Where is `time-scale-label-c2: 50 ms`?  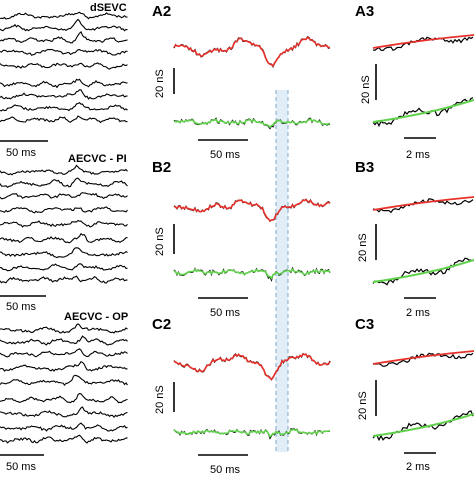 time-scale-label-c2: 50 ms is located at coordinates (225, 470).